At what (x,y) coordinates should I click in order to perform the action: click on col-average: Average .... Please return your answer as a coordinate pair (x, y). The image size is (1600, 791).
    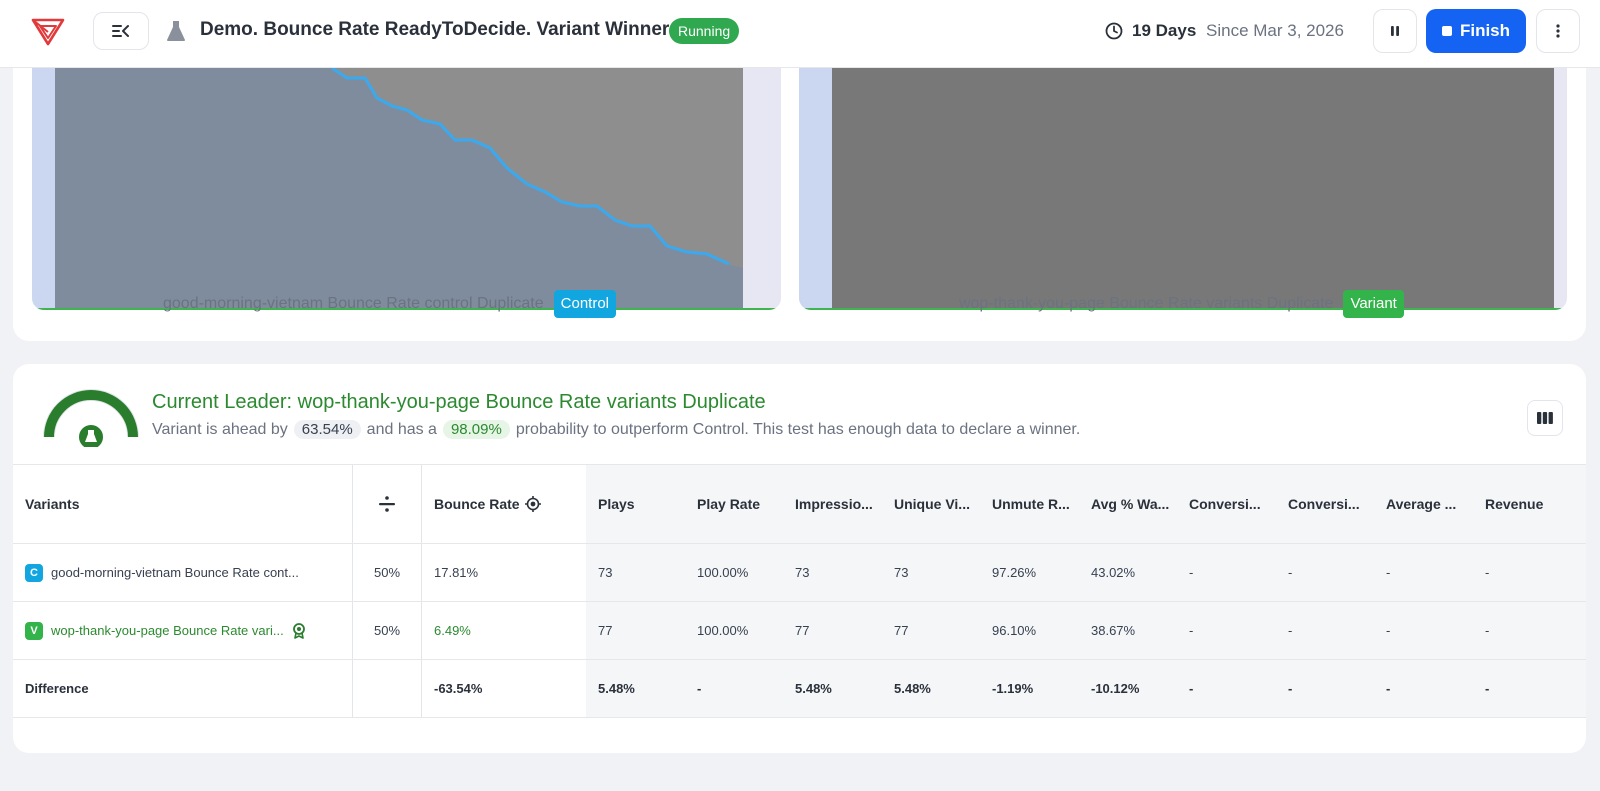
    Looking at the image, I should click on (1423, 504).